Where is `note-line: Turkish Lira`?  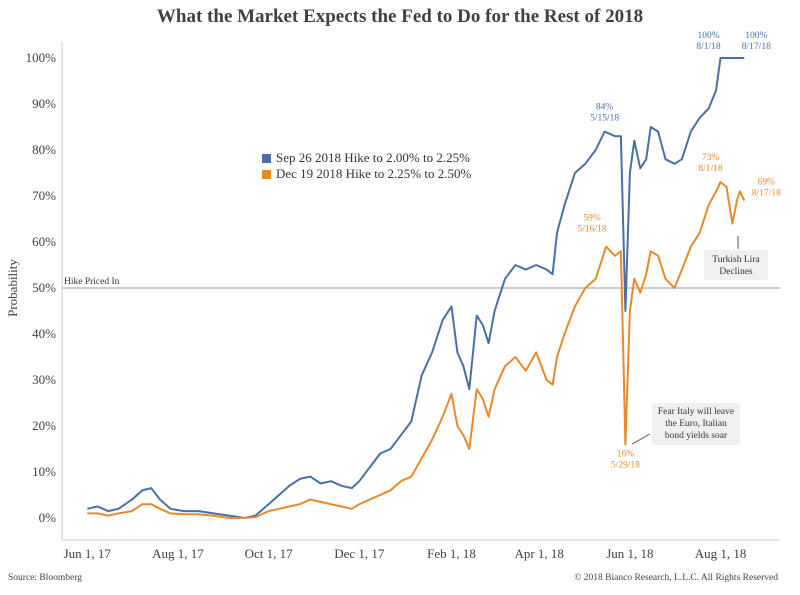
note-line: Turkish Lira is located at coordinates (736, 260).